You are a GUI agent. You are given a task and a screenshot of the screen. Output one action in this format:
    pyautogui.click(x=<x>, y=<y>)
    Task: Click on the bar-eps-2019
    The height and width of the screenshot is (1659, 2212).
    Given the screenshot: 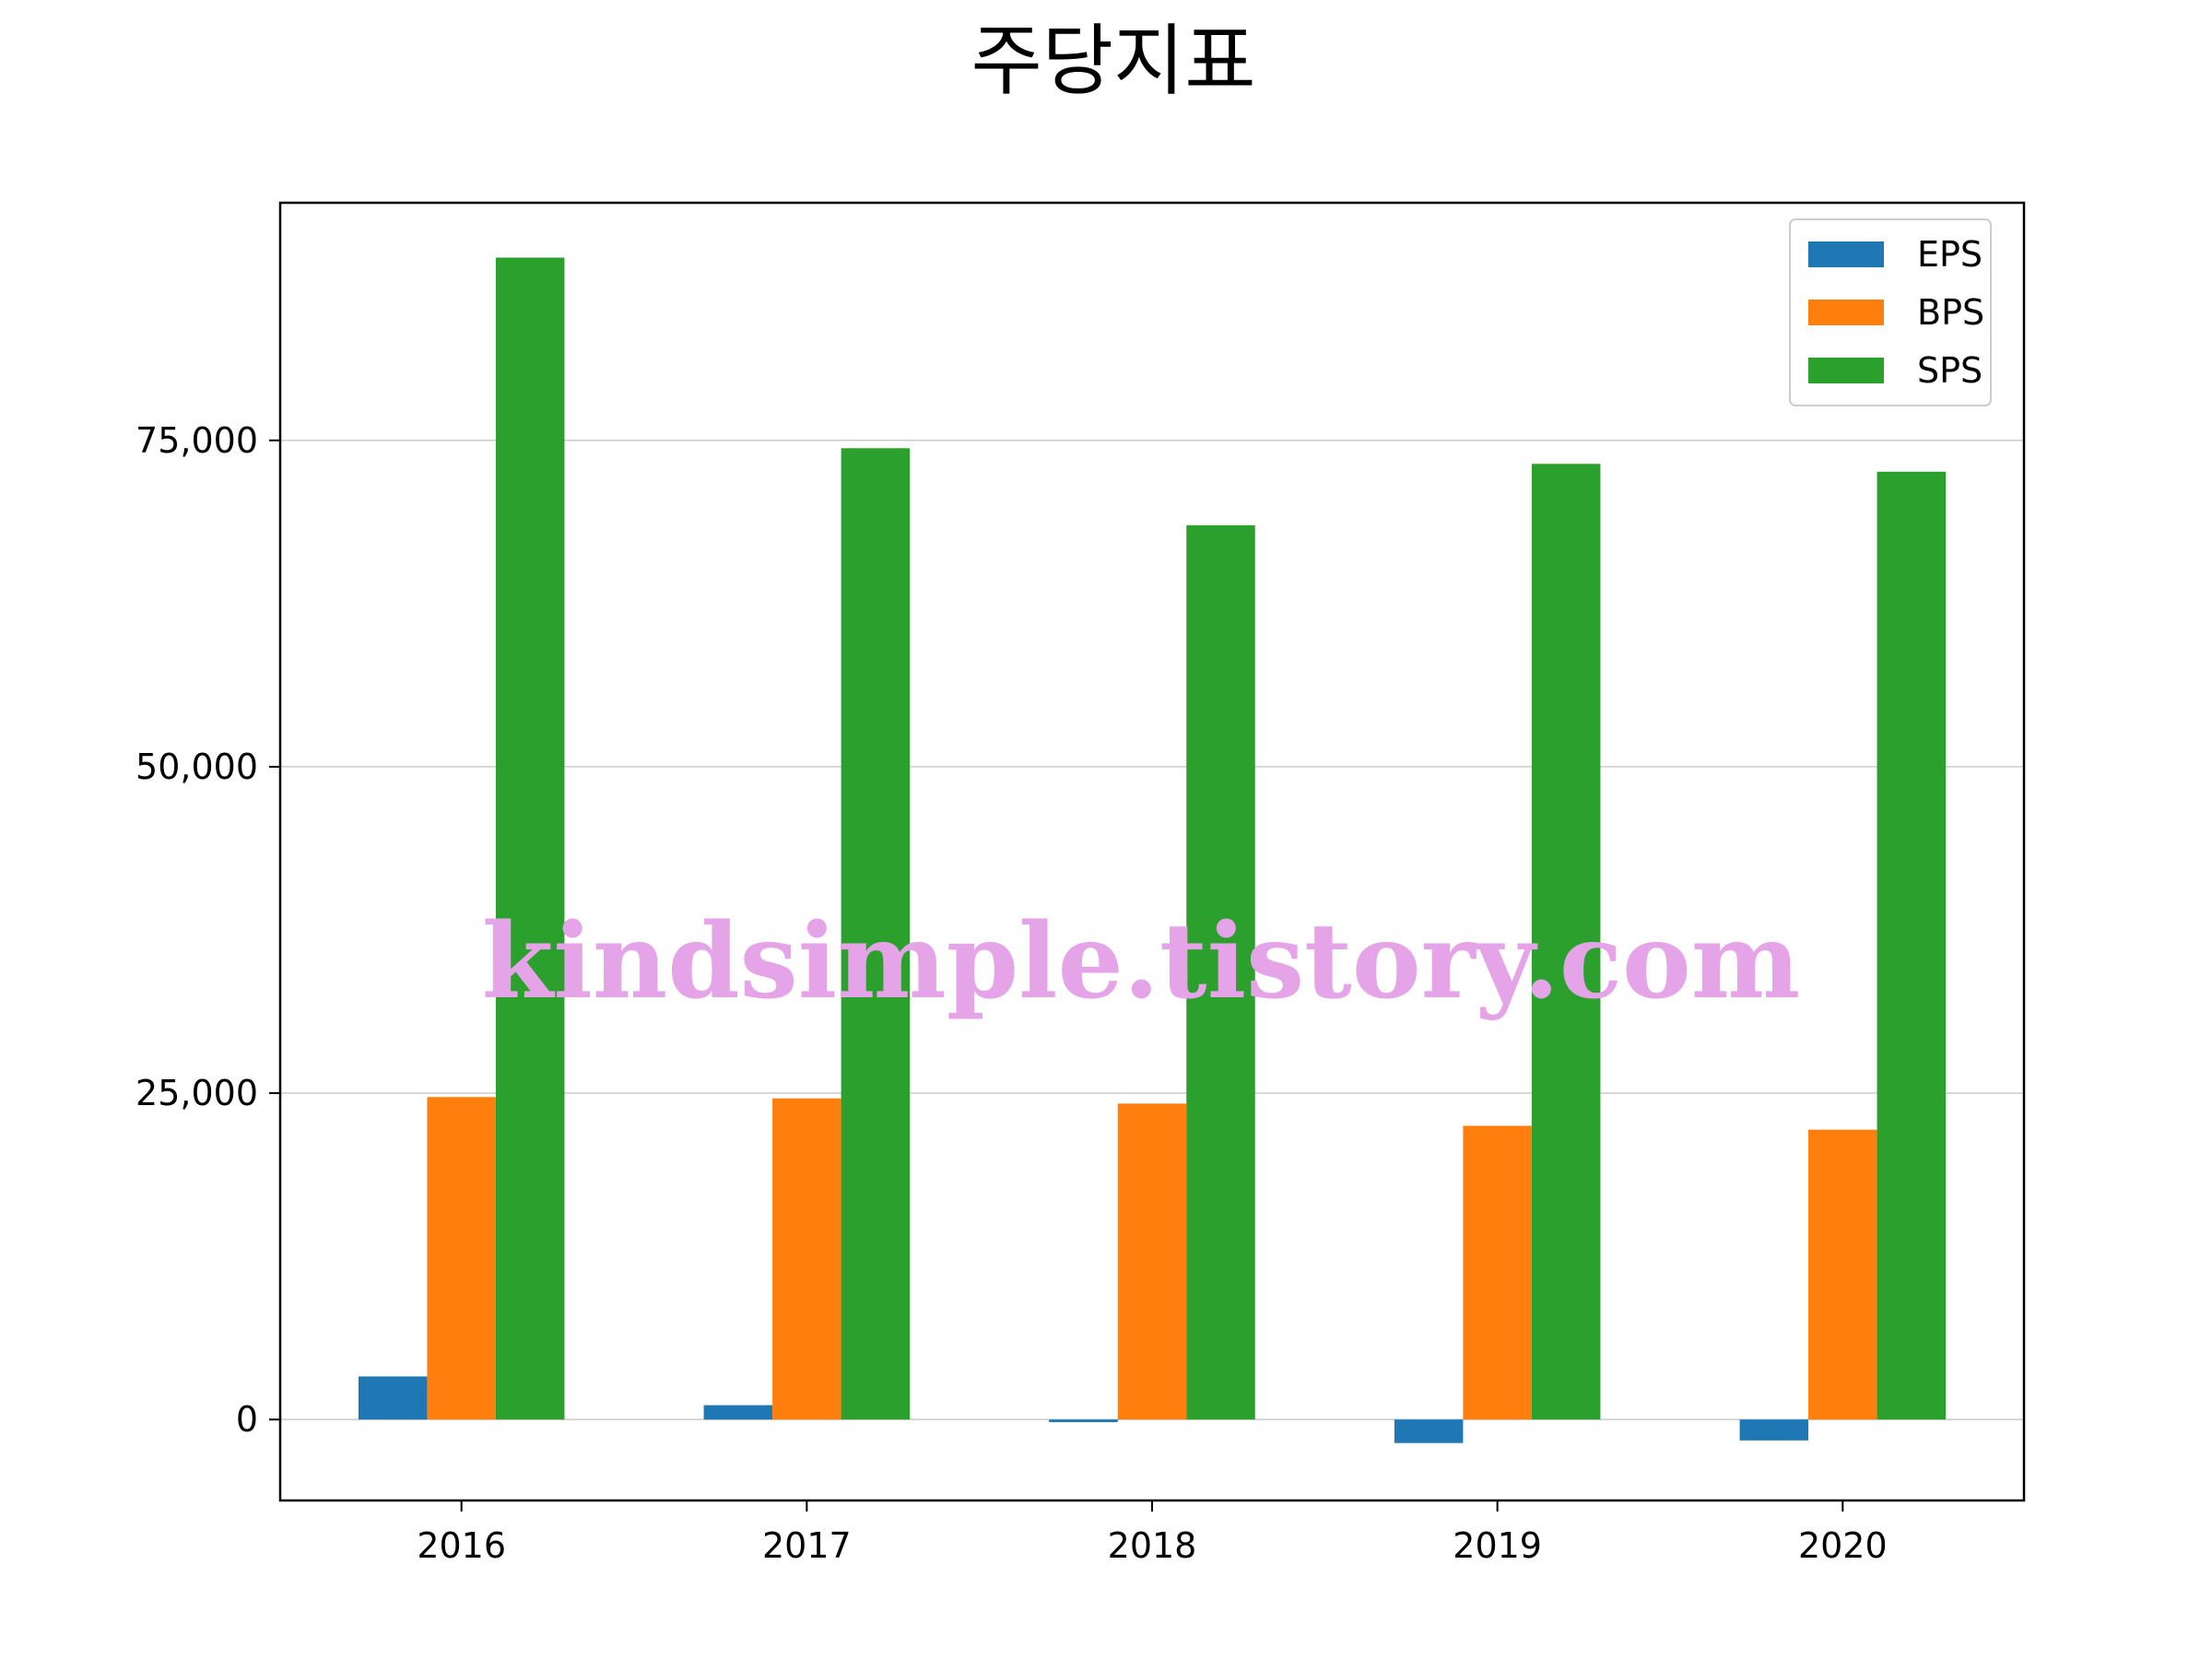 What is the action you would take?
    pyautogui.click(x=1429, y=1431)
    